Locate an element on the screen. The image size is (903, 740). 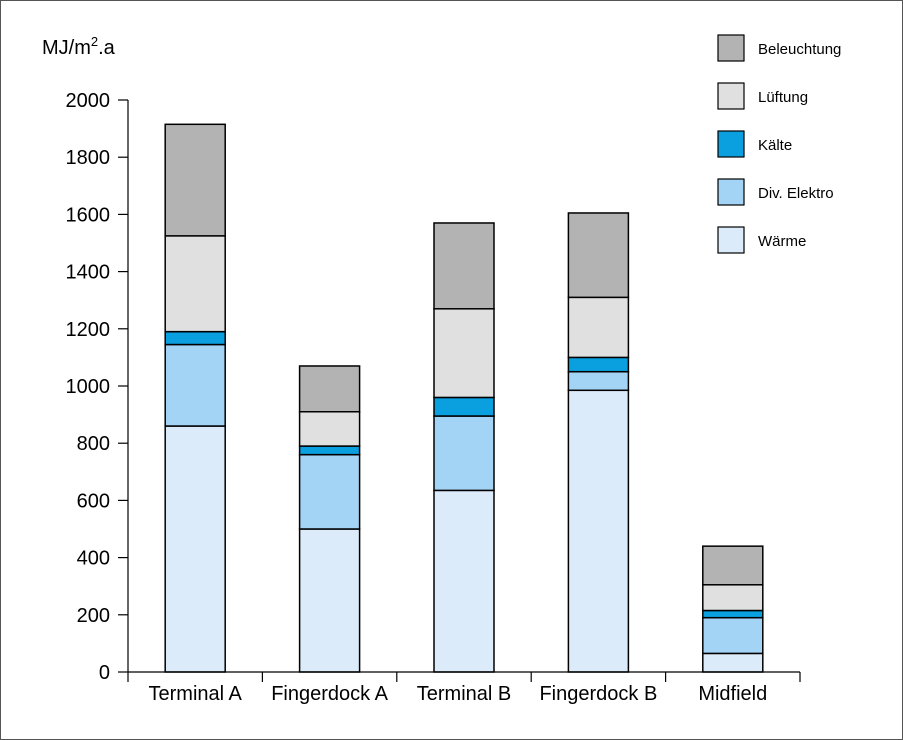
y-tick-label: 0 is located at coordinates (104, 673).